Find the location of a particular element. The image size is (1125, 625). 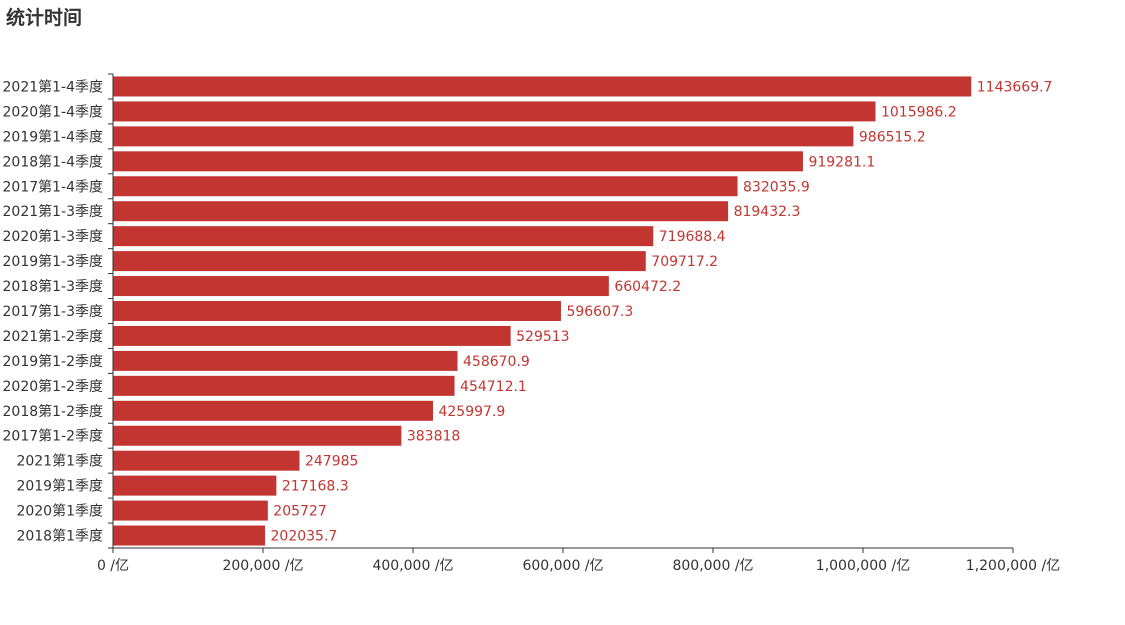

data-label: 1015986.2 is located at coordinates (919, 112).